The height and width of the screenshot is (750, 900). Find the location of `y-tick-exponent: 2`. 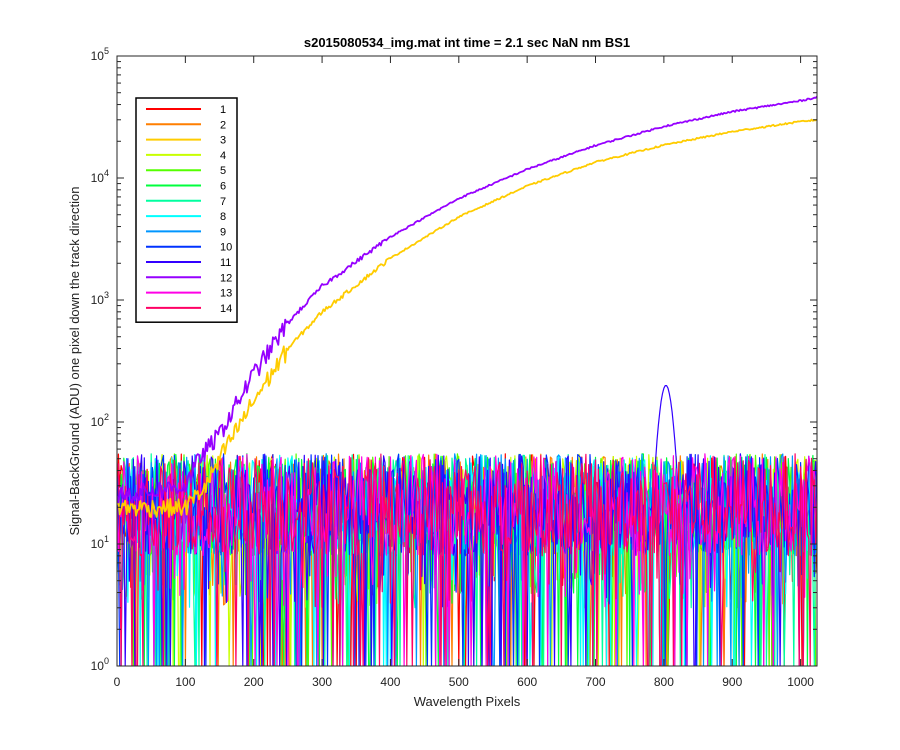

y-tick-exponent: 2 is located at coordinates (106, 417).